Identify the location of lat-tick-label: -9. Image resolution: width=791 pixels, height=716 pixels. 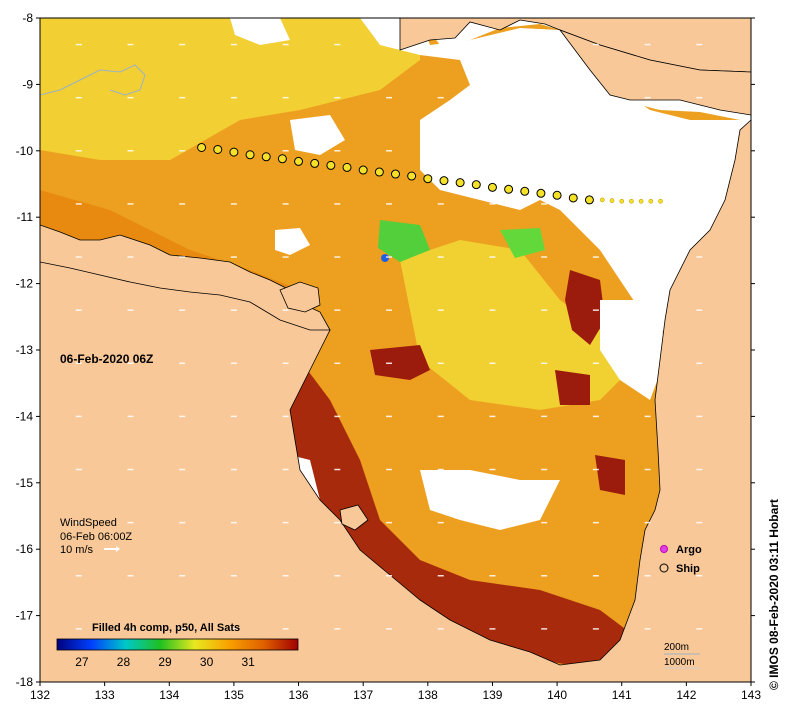
(27, 84).